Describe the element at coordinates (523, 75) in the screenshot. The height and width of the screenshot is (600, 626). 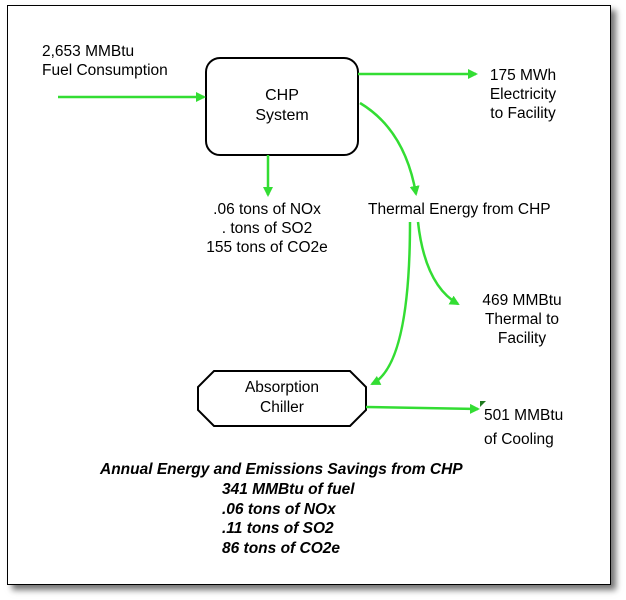
I see `electricity-amount: 175 MWh` at that location.